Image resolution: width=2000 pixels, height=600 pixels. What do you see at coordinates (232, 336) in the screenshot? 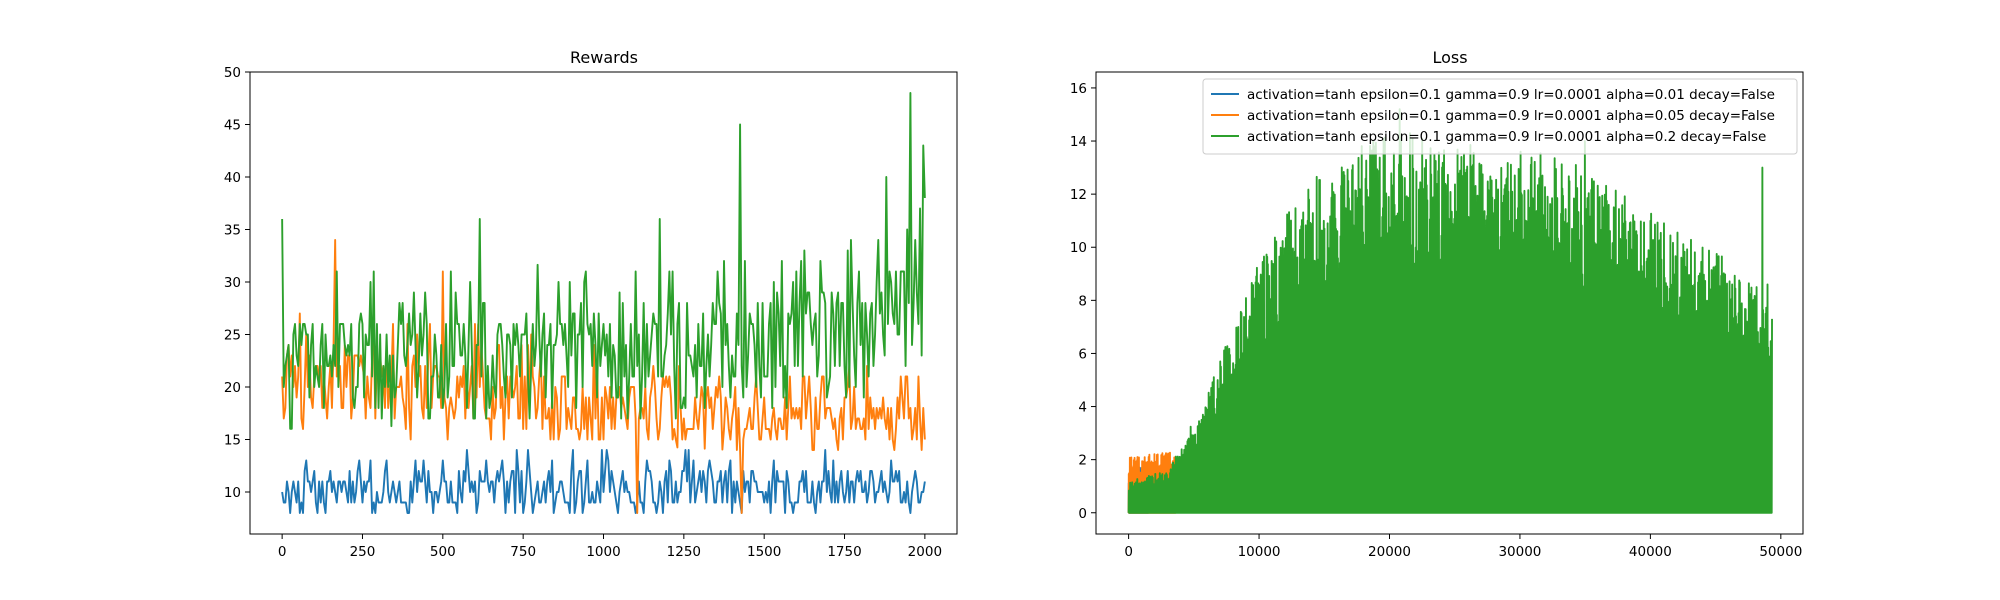
I see `rewards-y-tick-label: 25` at bounding box center [232, 336].